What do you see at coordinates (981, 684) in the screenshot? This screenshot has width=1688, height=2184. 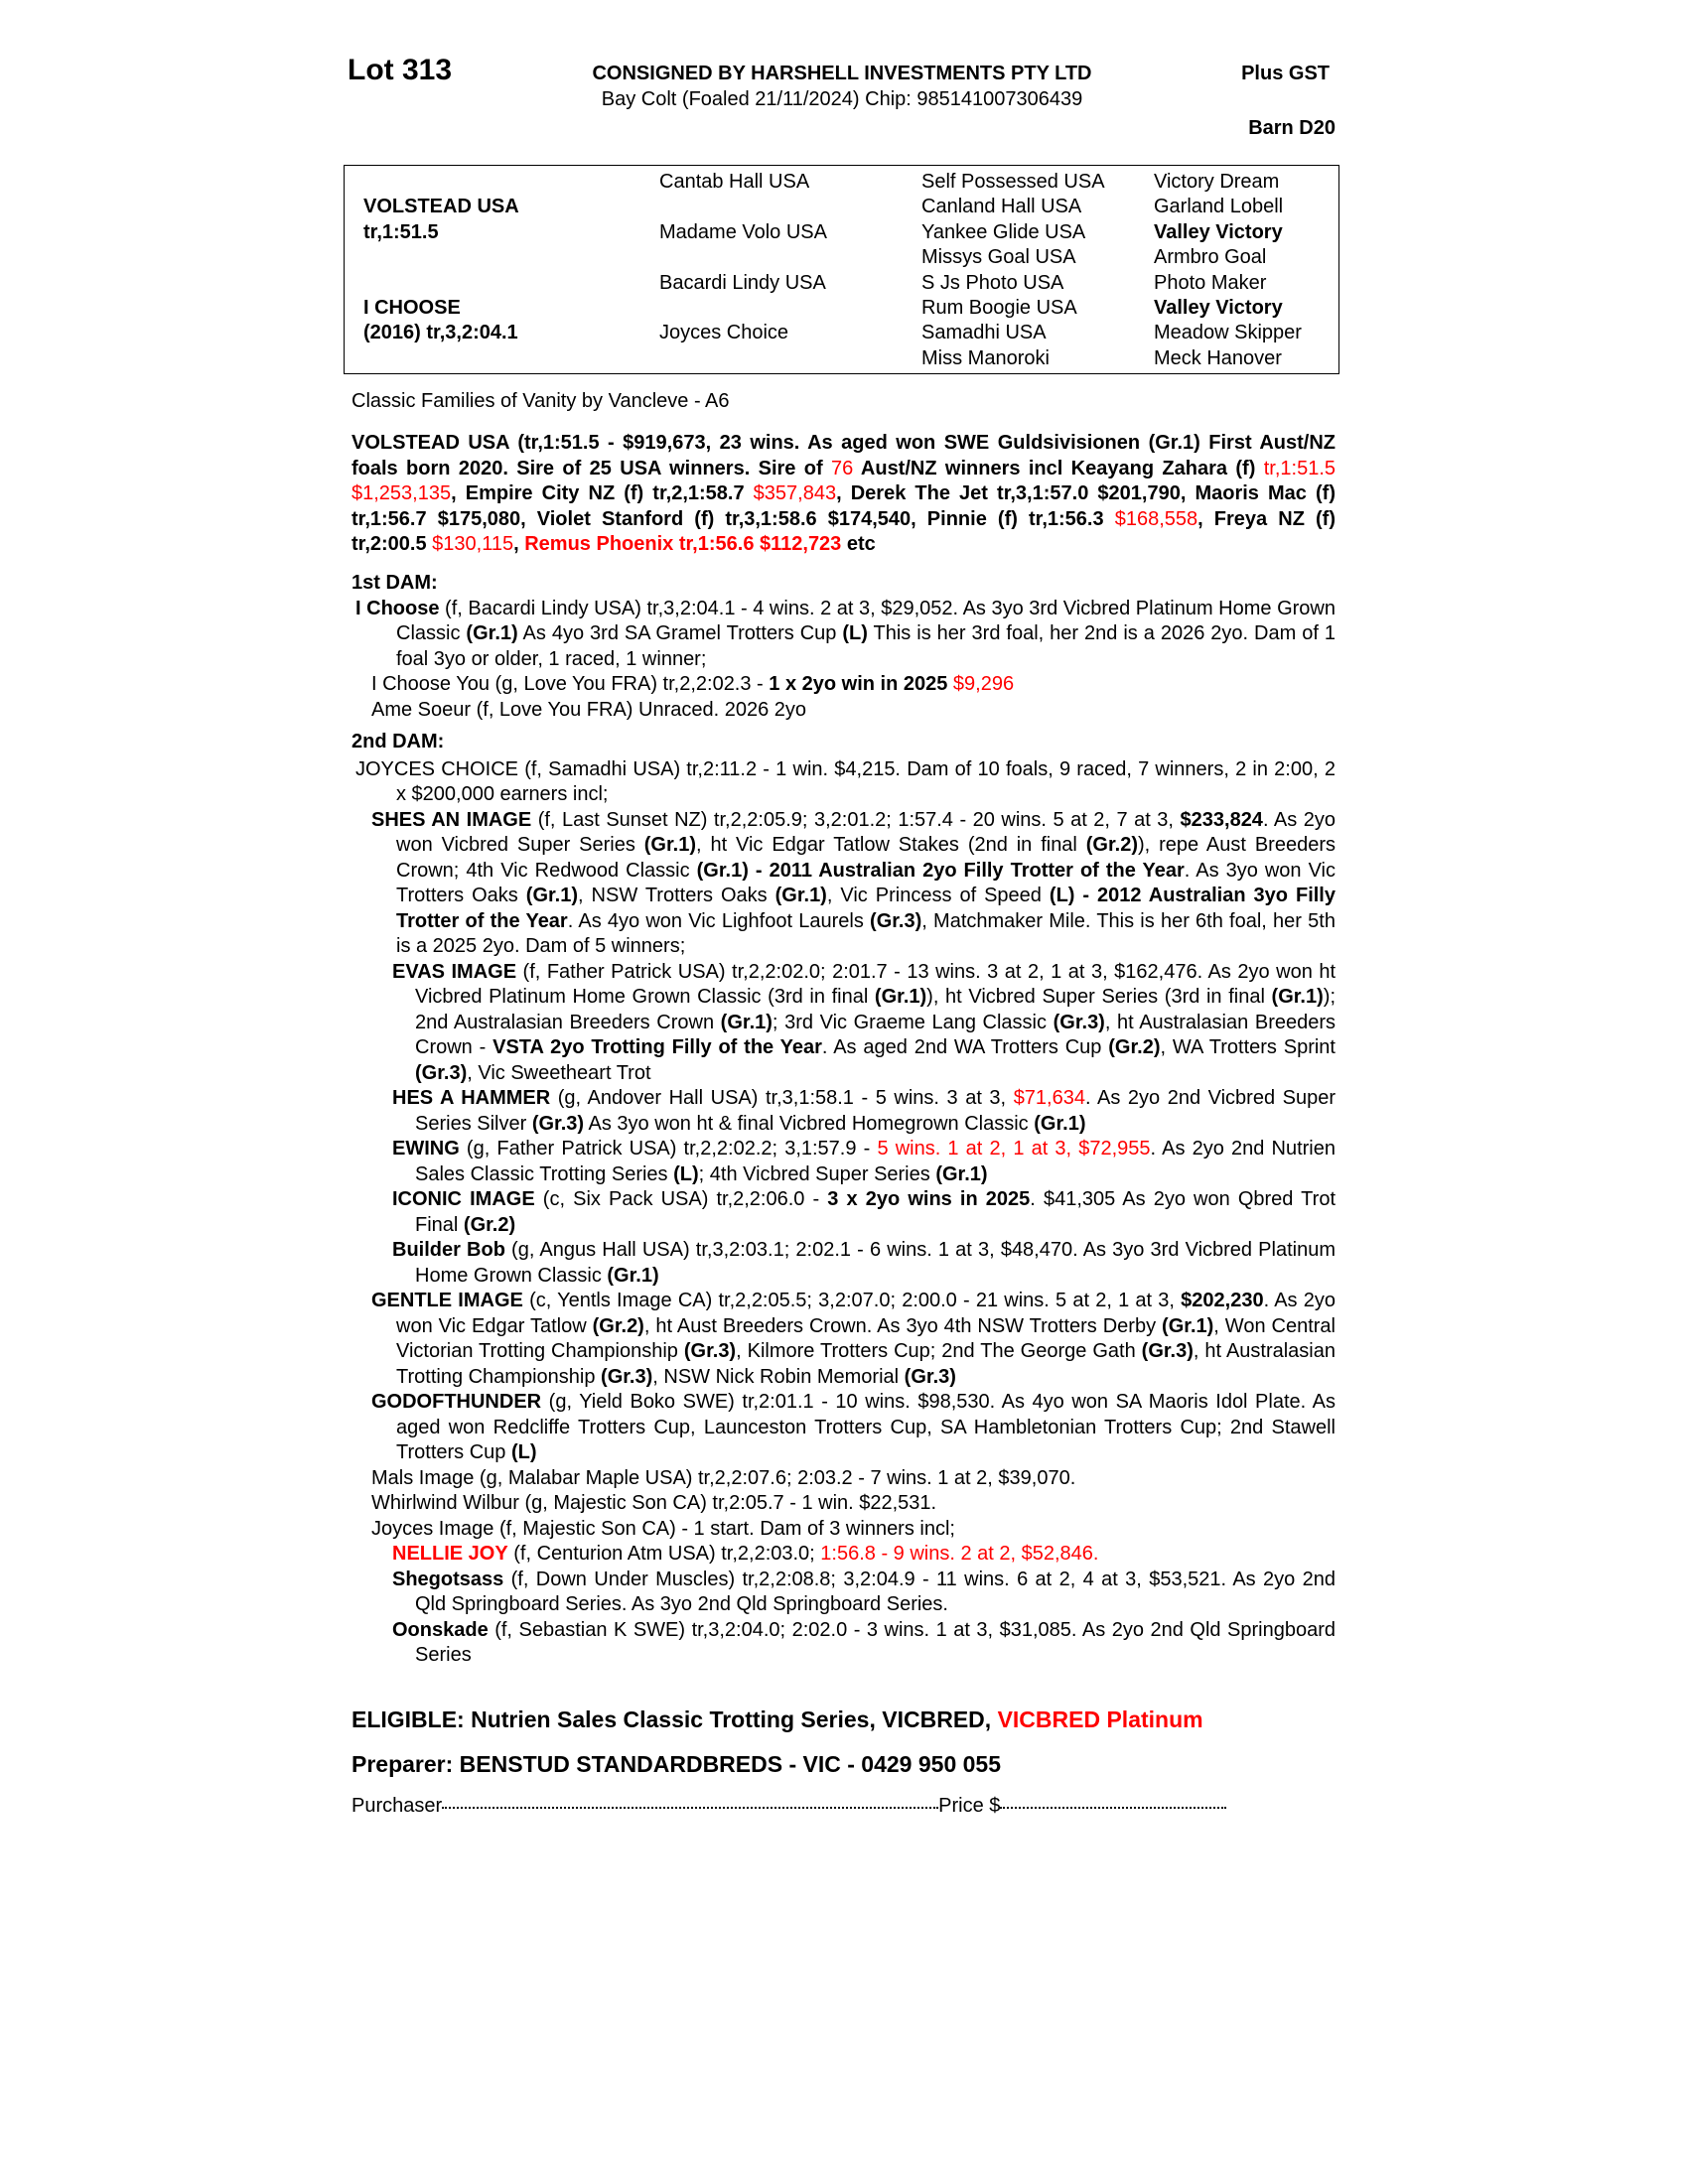 I see `text-run: $9,296` at bounding box center [981, 684].